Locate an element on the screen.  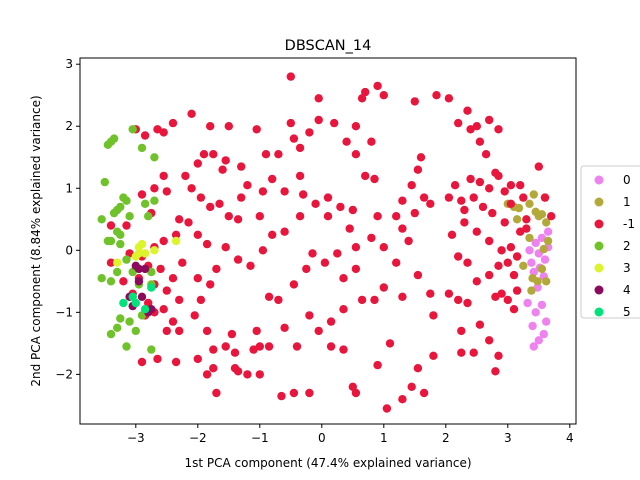
x-tick-label: −3 is located at coordinates (136, 438).